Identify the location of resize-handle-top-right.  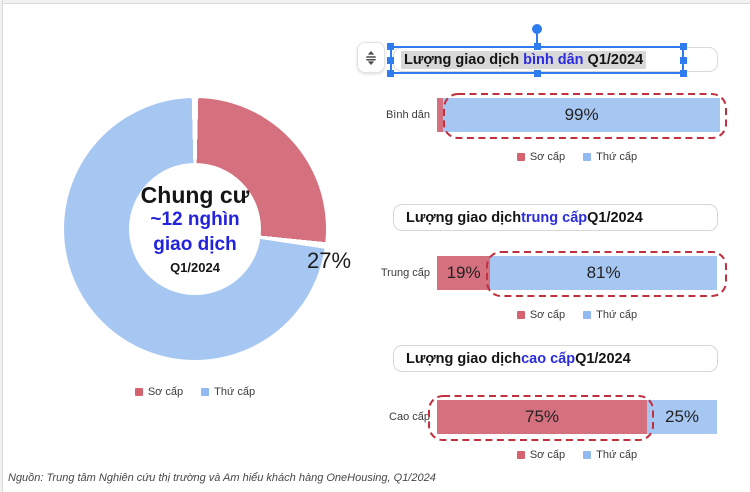
(683, 46).